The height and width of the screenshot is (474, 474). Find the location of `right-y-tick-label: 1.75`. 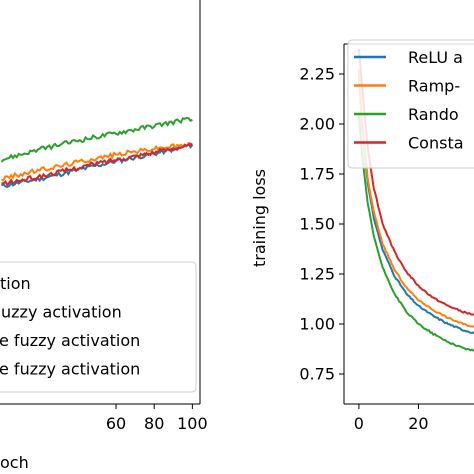

right-y-tick-label: 1.75 is located at coordinates (317, 174).